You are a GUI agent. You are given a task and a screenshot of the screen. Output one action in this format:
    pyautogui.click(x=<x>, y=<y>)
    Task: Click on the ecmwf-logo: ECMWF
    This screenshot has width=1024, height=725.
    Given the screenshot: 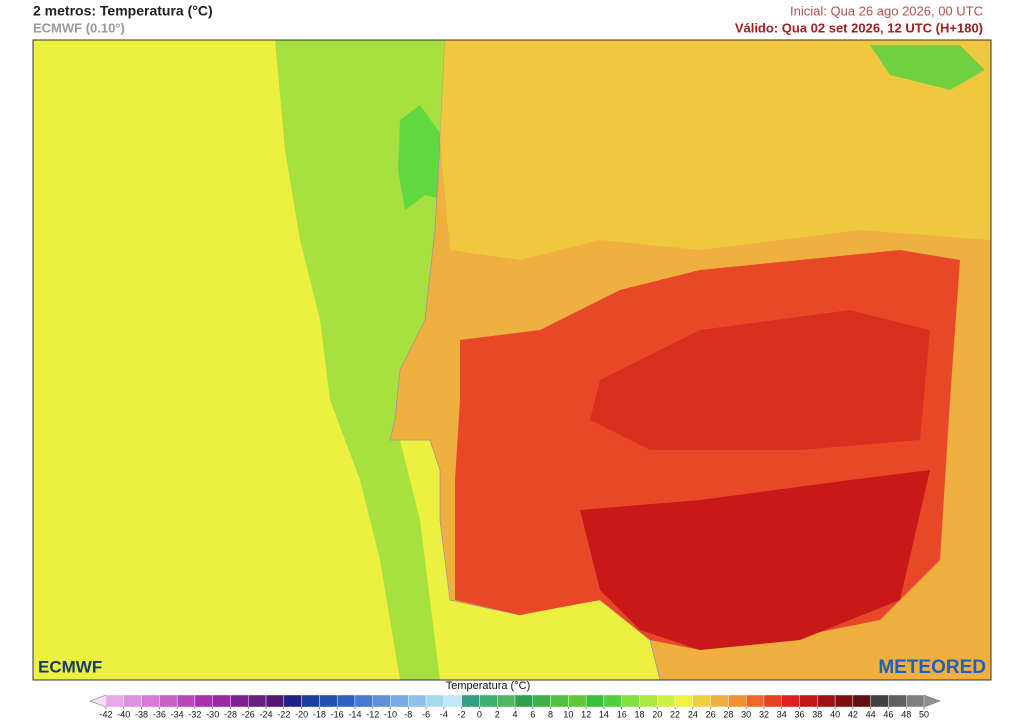 What is the action you would take?
    pyautogui.click(x=70, y=666)
    